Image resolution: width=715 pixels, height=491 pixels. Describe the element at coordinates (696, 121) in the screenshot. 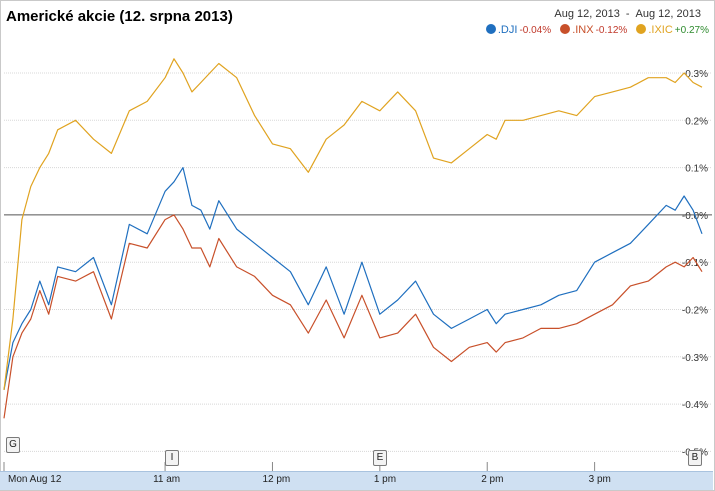

I see `y-tick-label: 0.2%` at that location.